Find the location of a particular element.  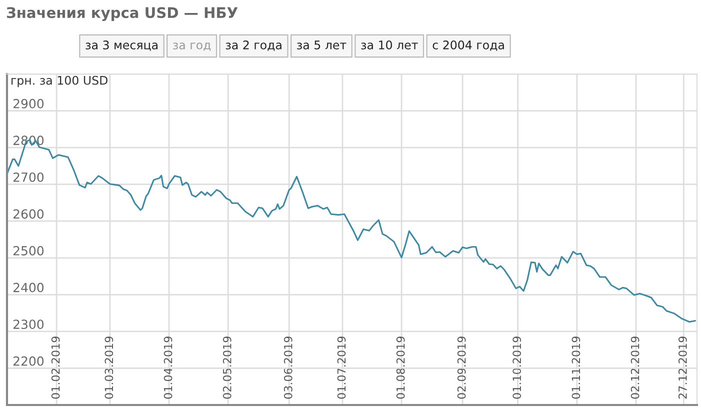

x-tick-label: 01.07.2019 is located at coordinates (341, 367).